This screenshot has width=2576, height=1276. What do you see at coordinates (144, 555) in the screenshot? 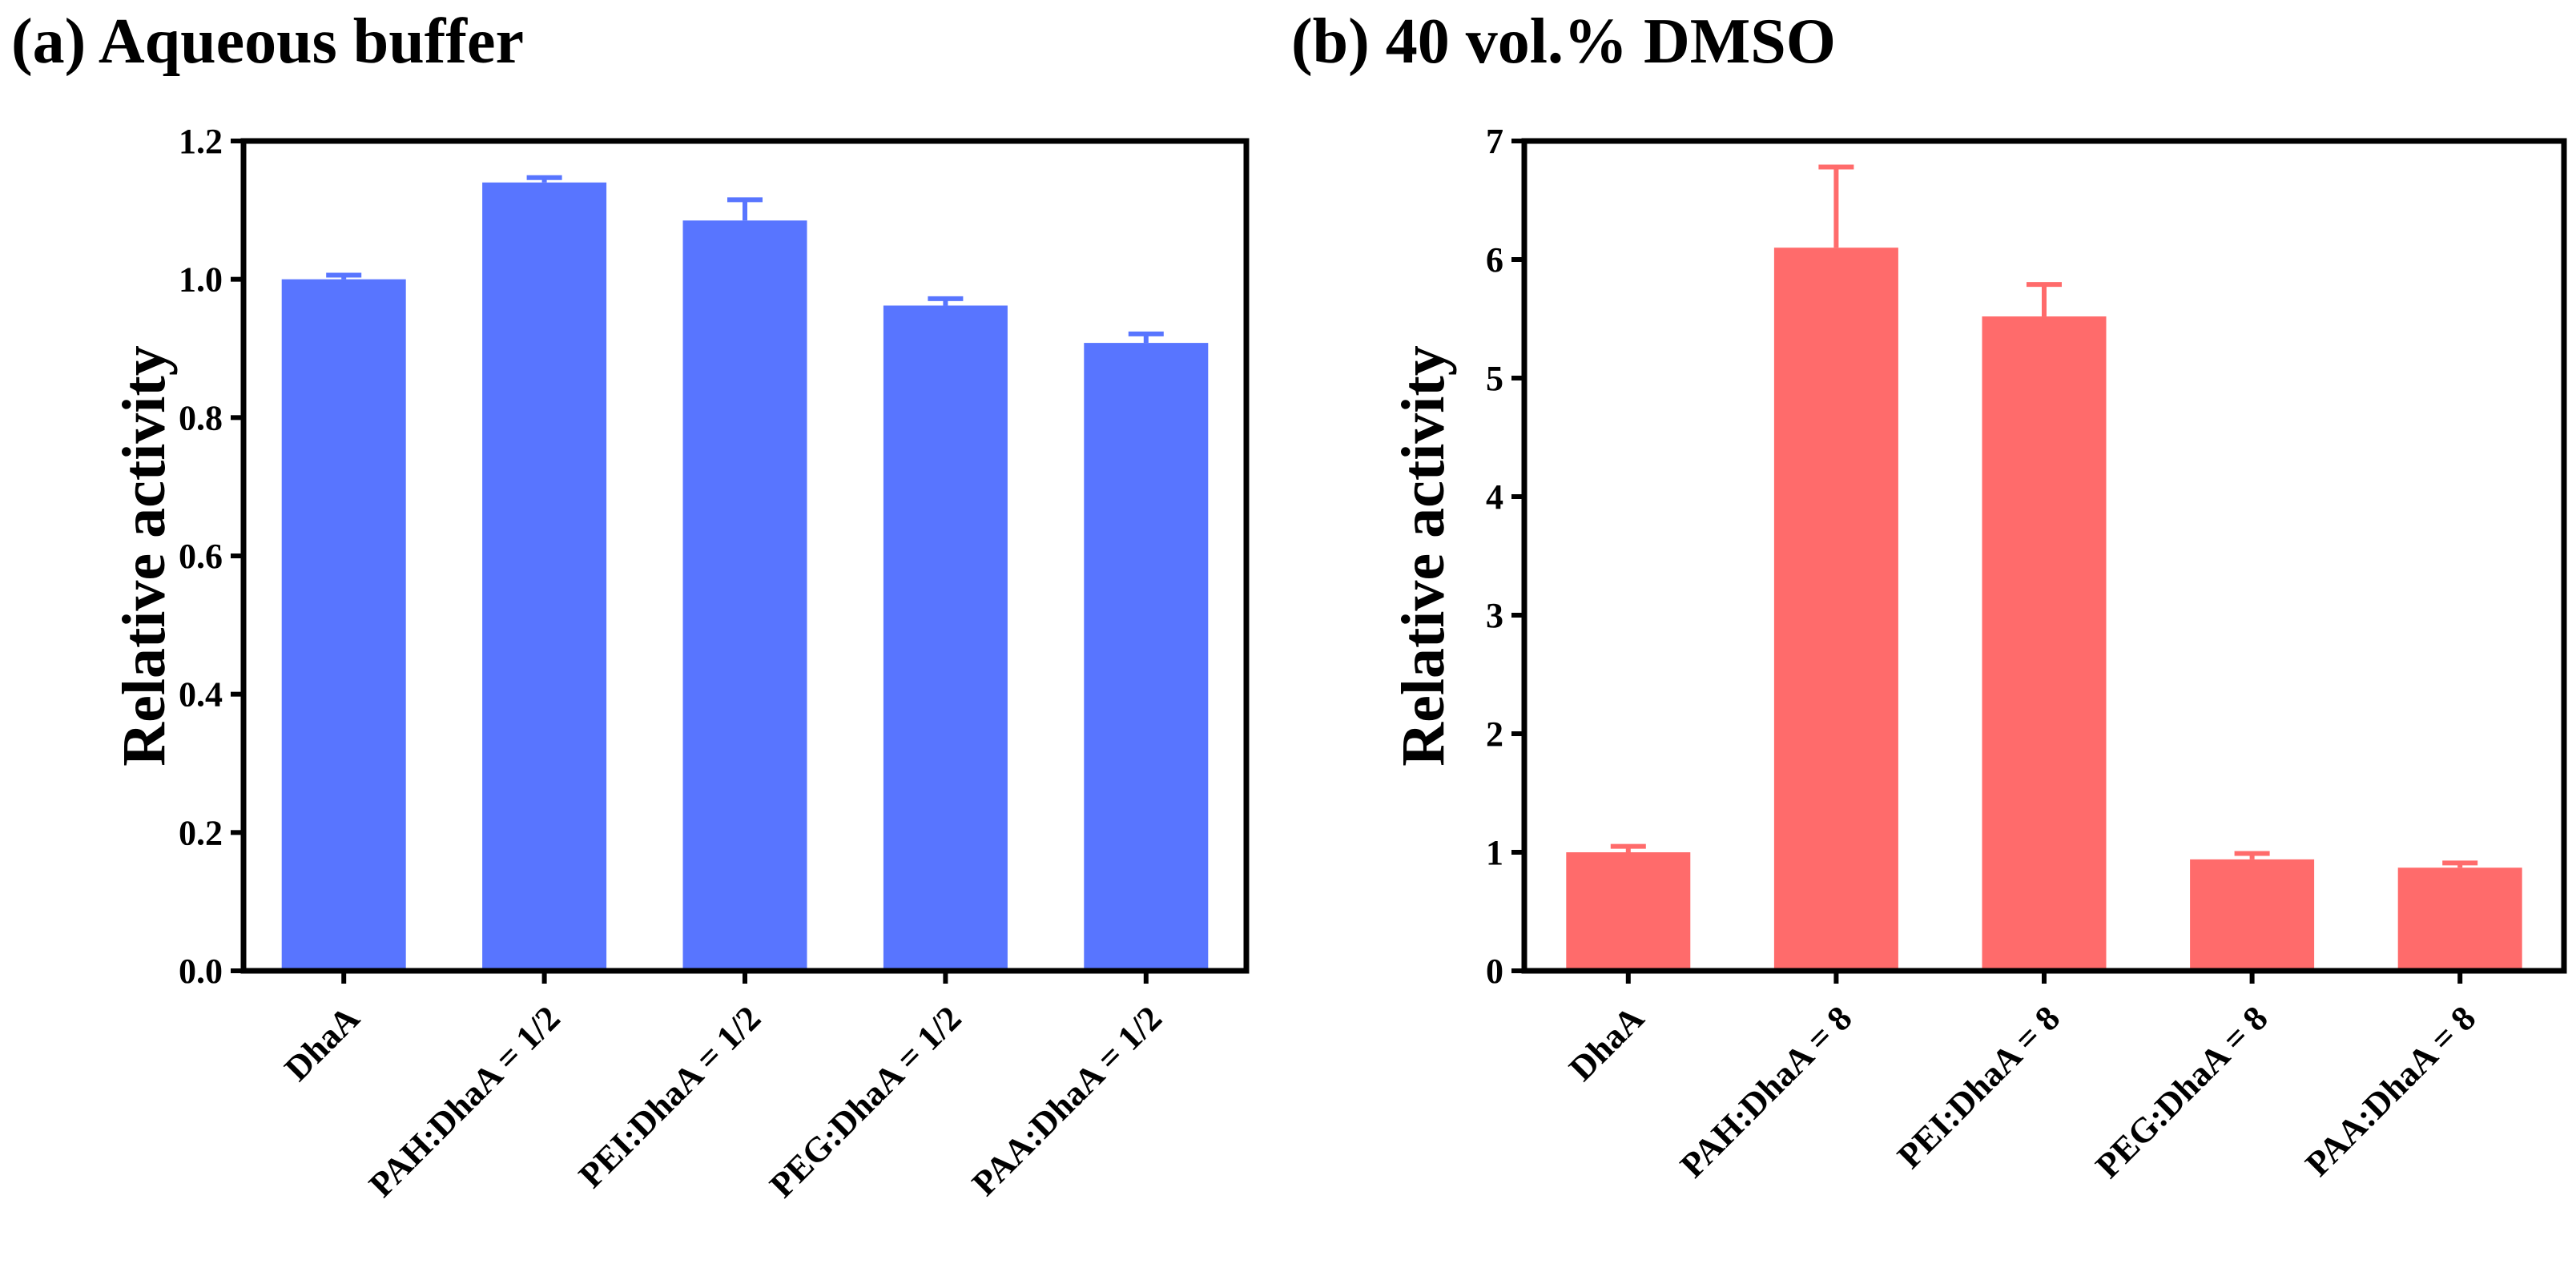
I see `panel-a-y-axis-label: Relative activity` at bounding box center [144, 555].